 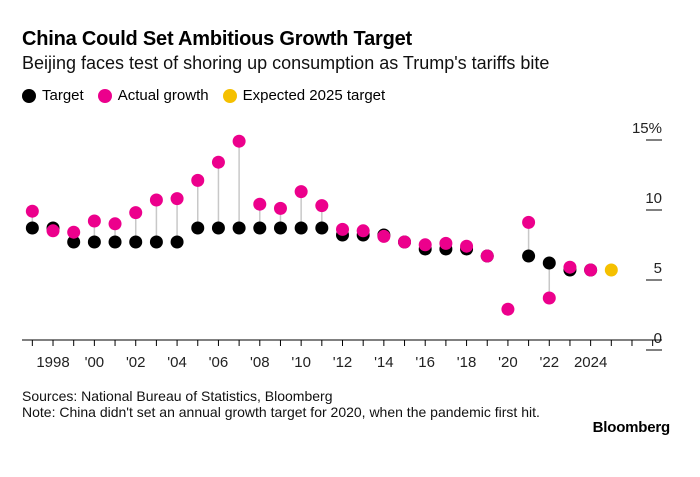 I want to click on bloomberg-logo: Bloomberg, so click(x=631, y=427).